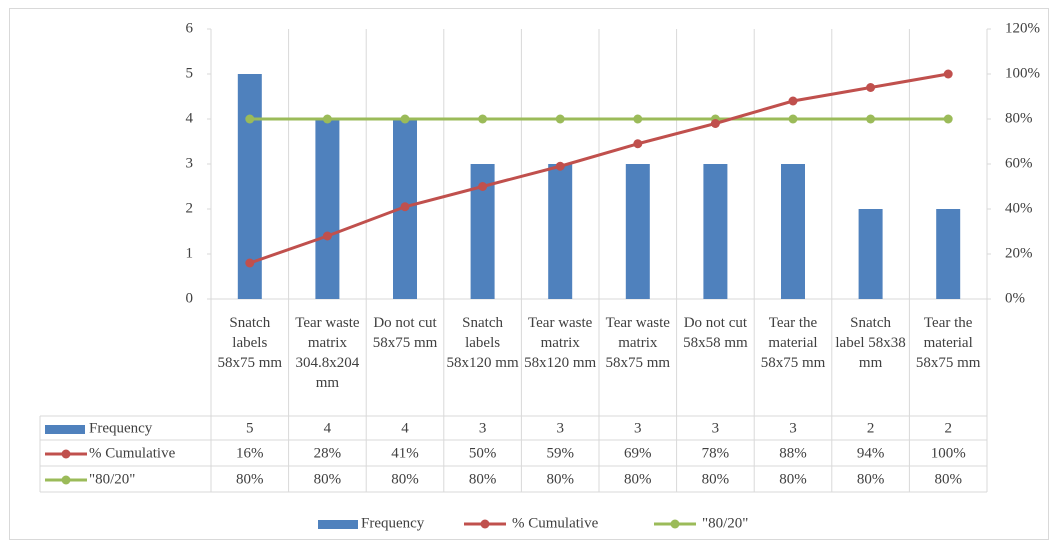 This screenshot has height=544, width=1058. Describe the element at coordinates (250, 343) in the screenshot. I see `x-tick-label: Snatch labels 58x75 mm` at that location.